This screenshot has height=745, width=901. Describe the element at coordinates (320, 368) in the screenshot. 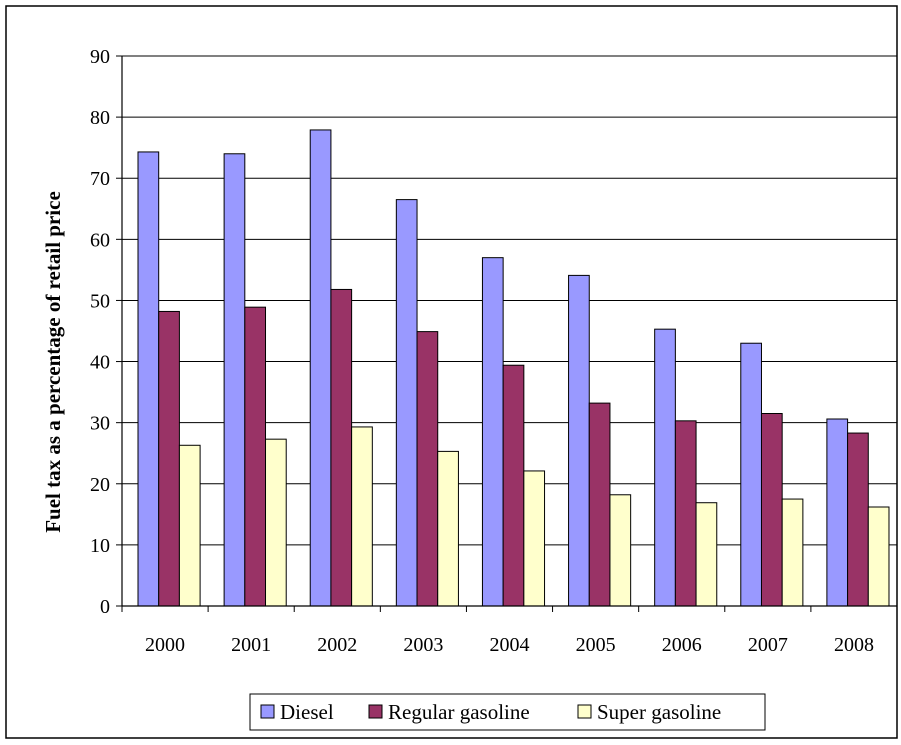

I see `bar-diesel-2002` at that location.